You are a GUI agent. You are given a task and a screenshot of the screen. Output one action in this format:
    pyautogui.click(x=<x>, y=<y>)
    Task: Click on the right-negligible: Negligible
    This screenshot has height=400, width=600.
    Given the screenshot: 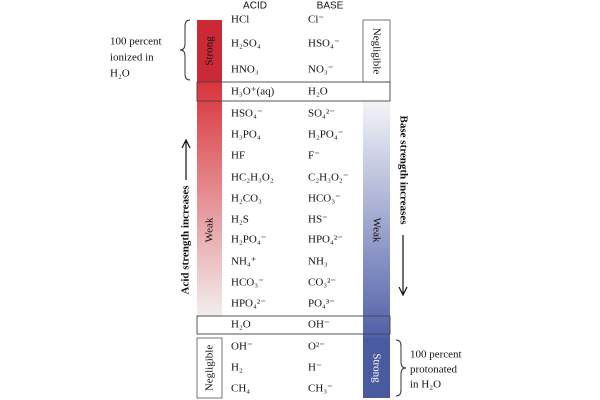 What is the action you would take?
    pyautogui.click(x=376, y=51)
    